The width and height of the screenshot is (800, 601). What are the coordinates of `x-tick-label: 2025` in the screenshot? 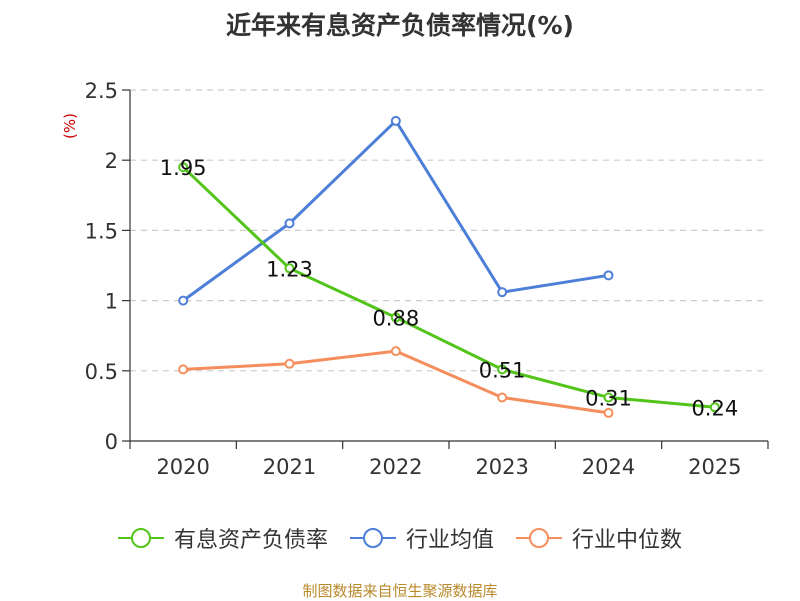 It's located at (714, 467).